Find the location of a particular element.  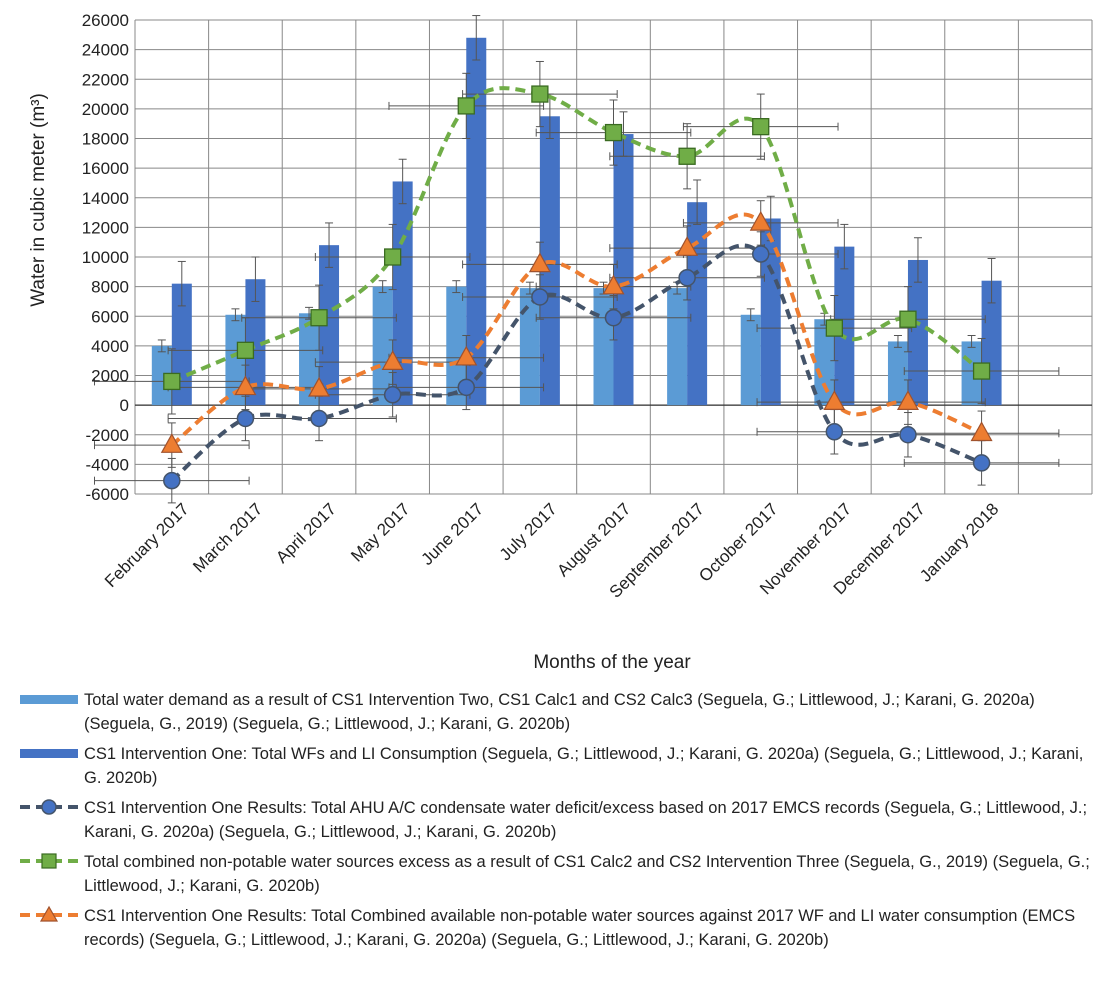

y-tick-label: 14000 is located at coordinates (105, 198).